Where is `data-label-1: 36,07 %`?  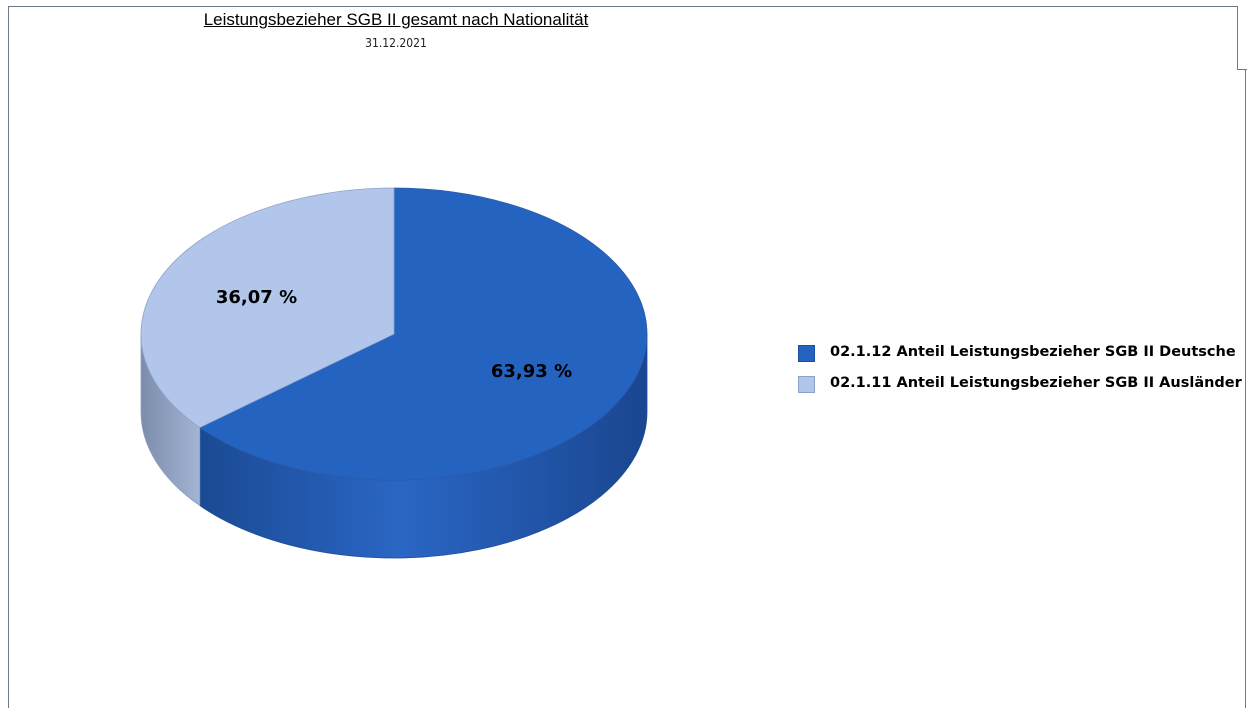
data-label-1: 36,07 % is located at coordinates (256, 297).